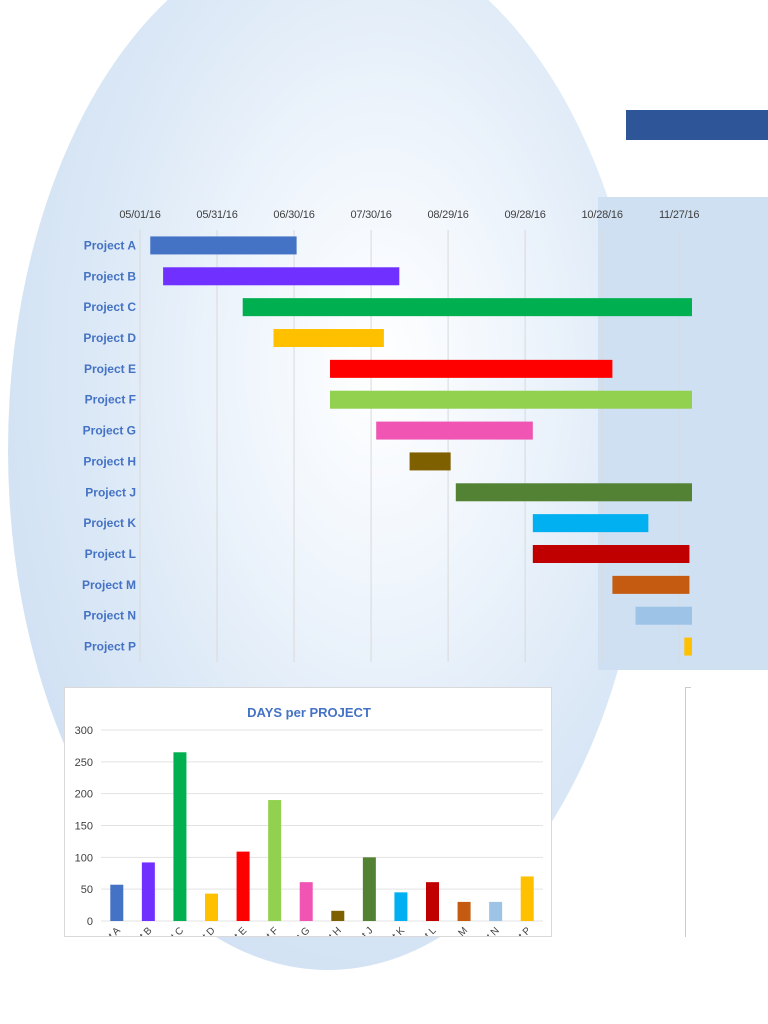 This screenshot has width=768, height=1024. What do you see at coordinates (216, 215) in the screenshot?
I see `gantt-x-tick-label: 05/31/16` at bounding box center [216, 215].